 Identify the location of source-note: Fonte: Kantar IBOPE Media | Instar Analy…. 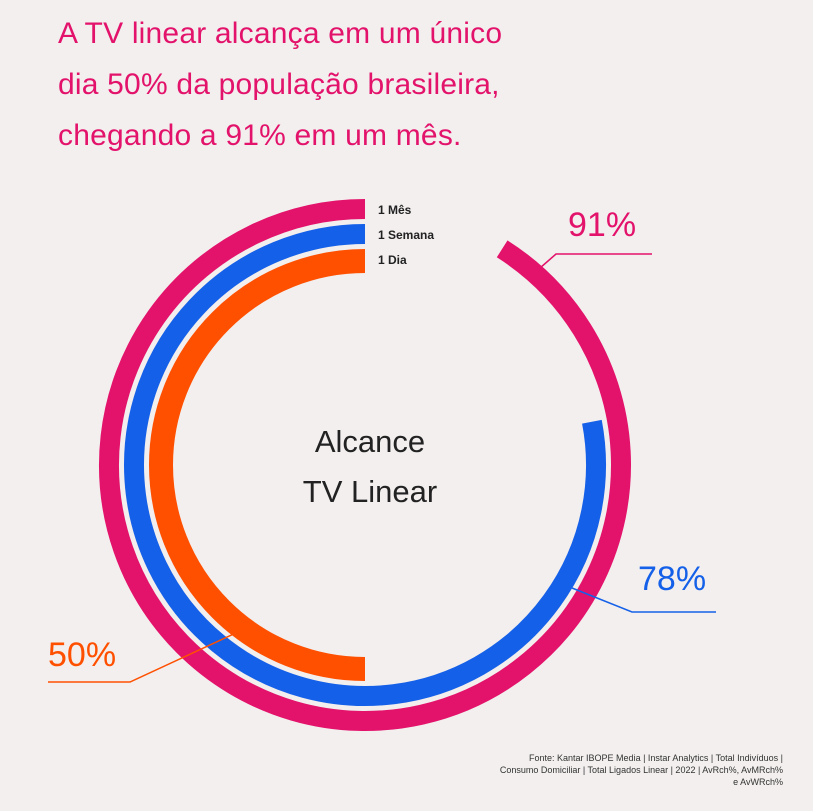
(613, 770).